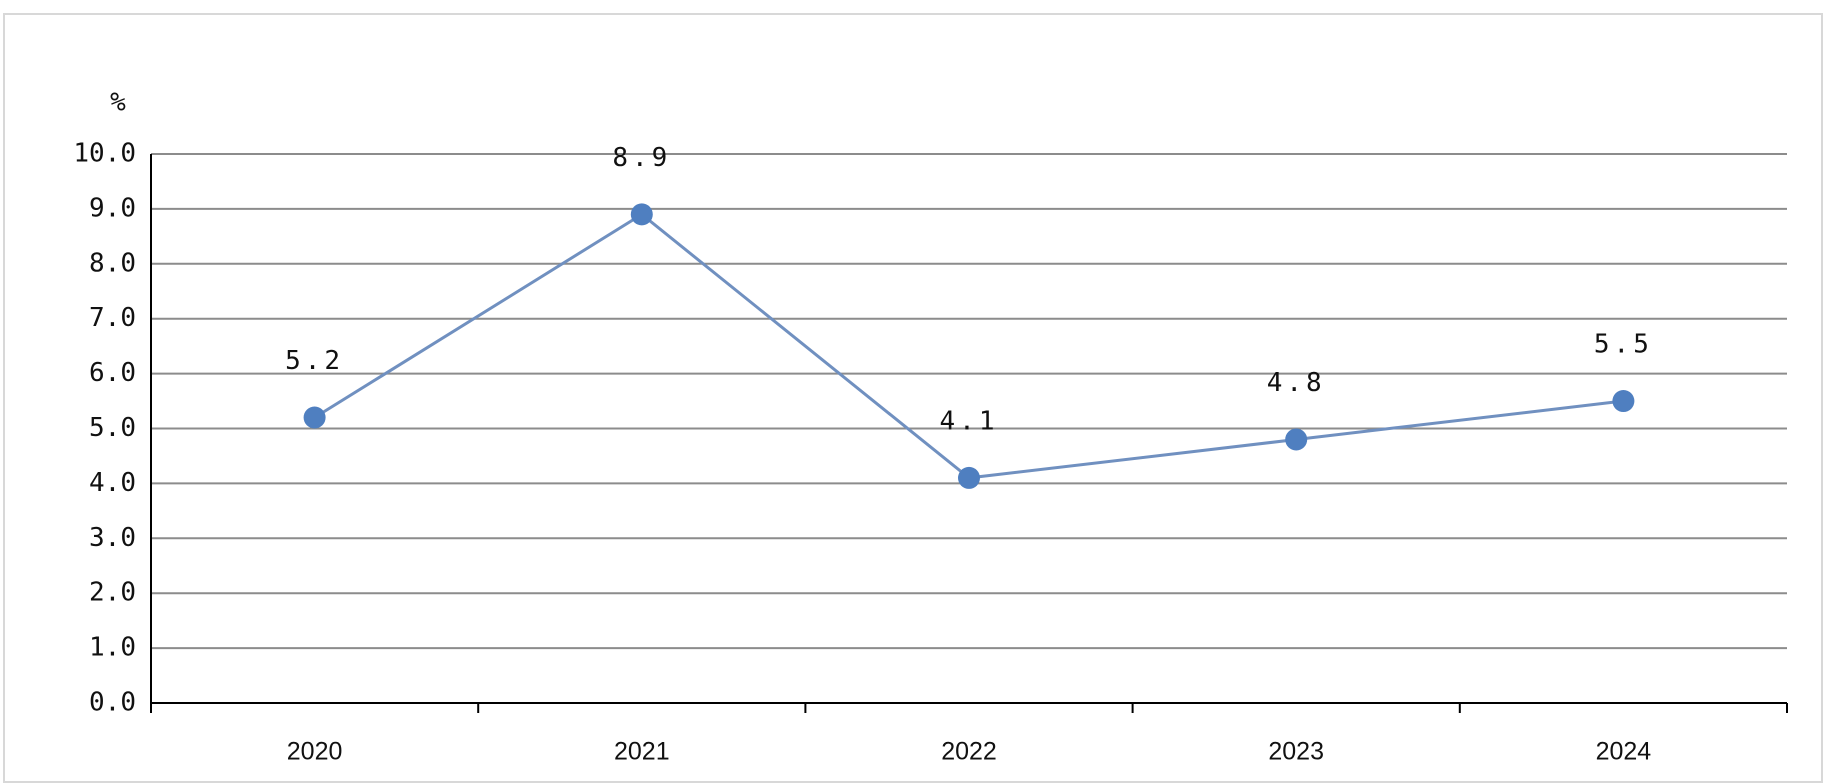  What do you see at coordinates (112, 703) in the screenshot?
I see `y-tick-label: 0.0` at bounding box center [112, 703].